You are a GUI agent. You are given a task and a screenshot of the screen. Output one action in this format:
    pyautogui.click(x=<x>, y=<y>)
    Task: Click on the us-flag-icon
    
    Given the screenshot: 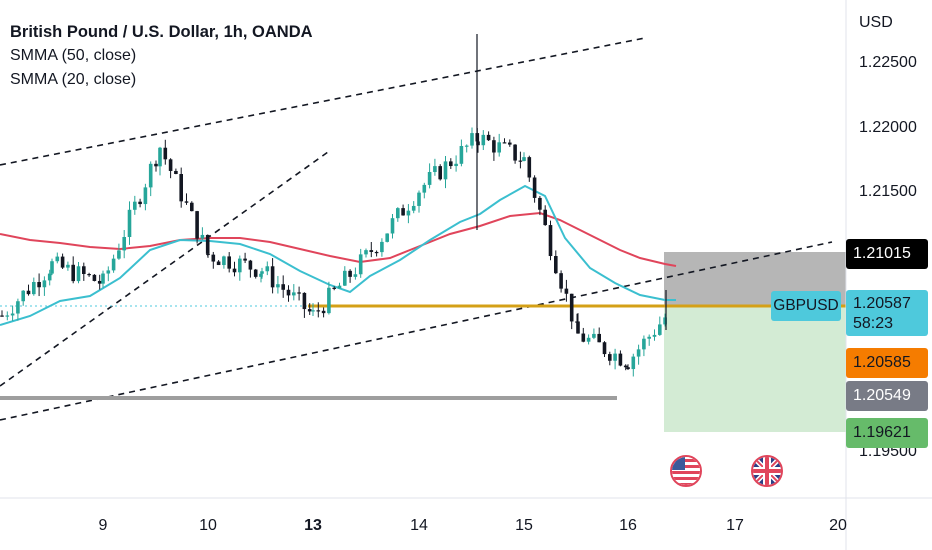 What is the action you would take?
    pyautogui.click(x=686, y=471)
    